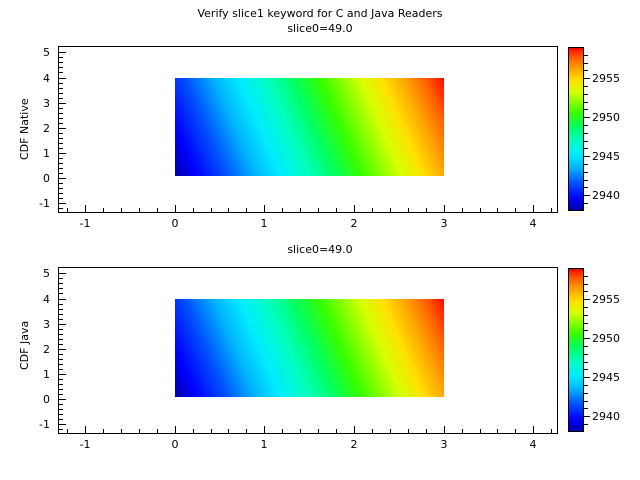 Image resolution: width=640 pixels, height=480 pixels. What do you see at coordinates (587, 117) in the screenshot?
I see `colorbar-tick-major` at bounding box center [587, 117].